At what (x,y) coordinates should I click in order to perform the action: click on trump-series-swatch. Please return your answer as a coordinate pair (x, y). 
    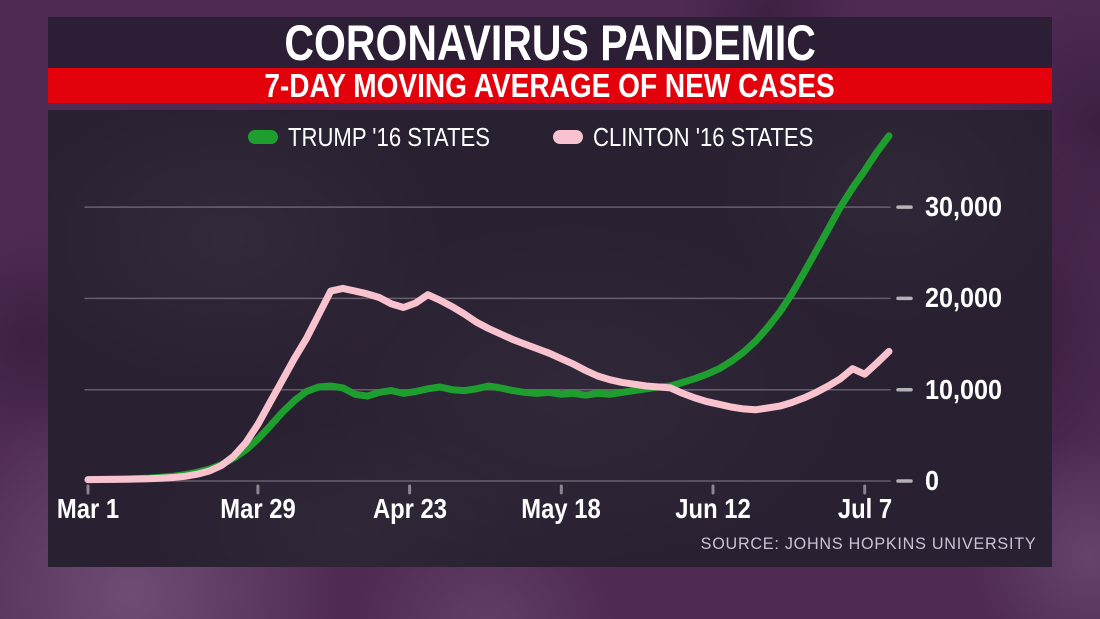
    Looking at the image, I should click on (262, 137).